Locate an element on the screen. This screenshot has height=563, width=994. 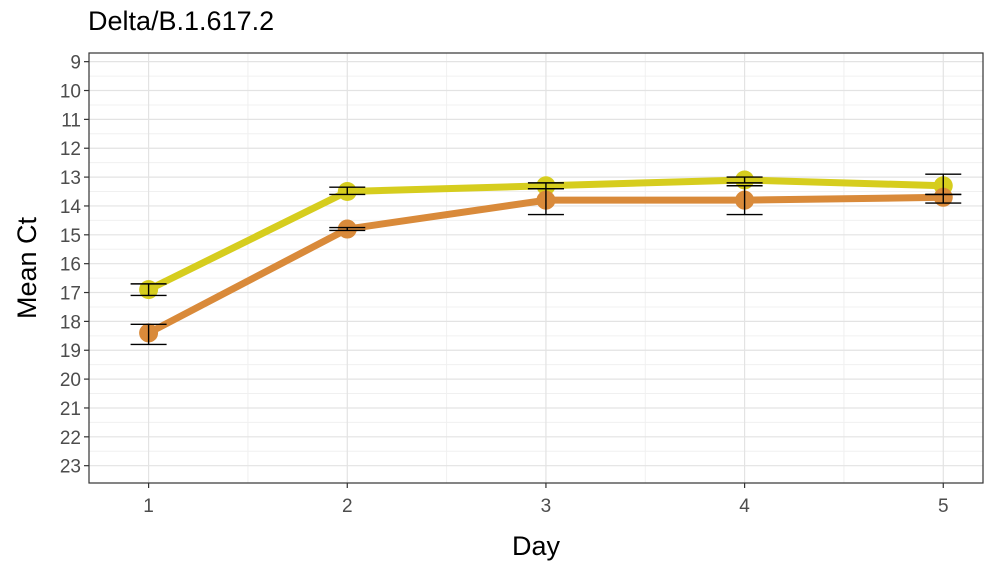
y-tick-label: 19 is located at coordinates (70, 351).